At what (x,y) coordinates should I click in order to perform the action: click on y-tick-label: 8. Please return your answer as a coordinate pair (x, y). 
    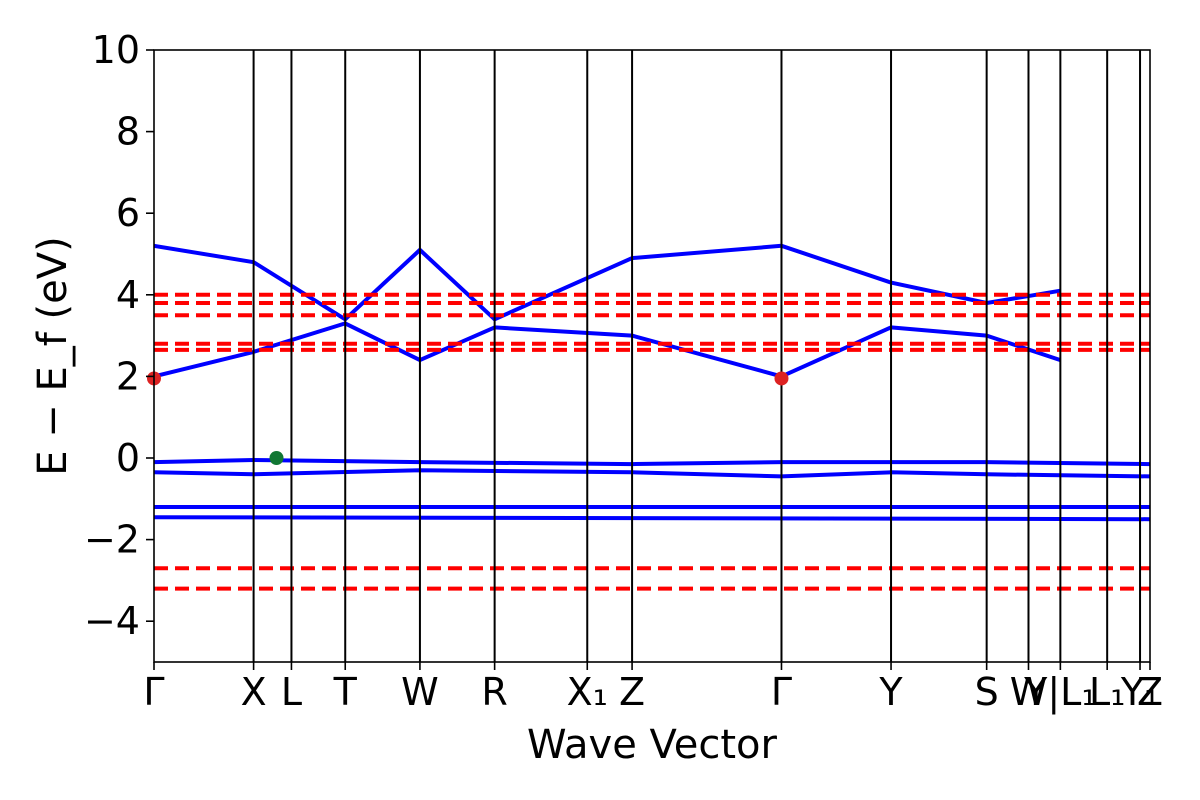
    Looking at the image, I should click on (128, 132).